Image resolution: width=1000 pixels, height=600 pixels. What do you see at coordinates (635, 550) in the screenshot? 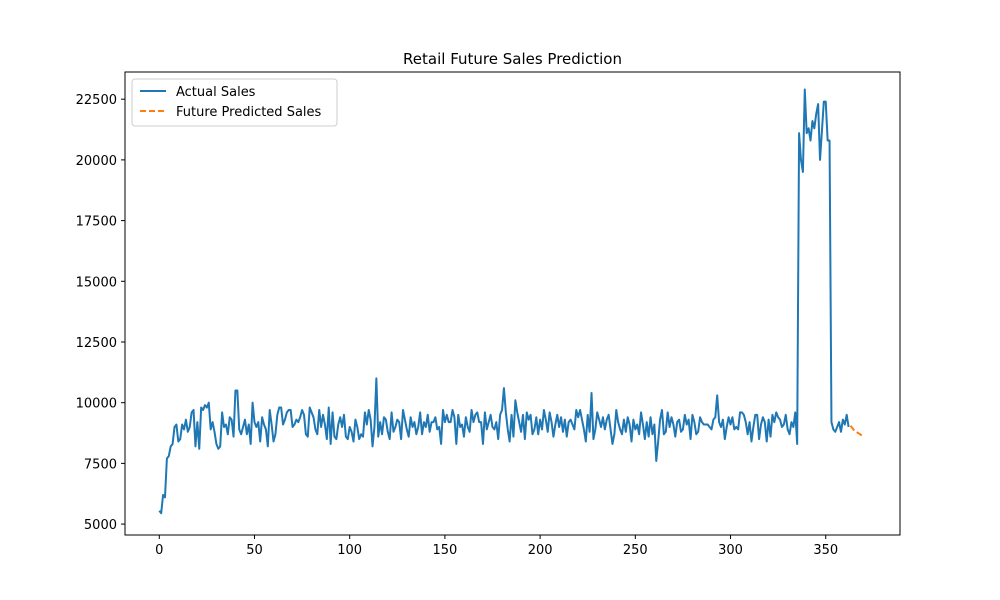
I see `x-tick-label: 250` at bounding box center [635, 550].